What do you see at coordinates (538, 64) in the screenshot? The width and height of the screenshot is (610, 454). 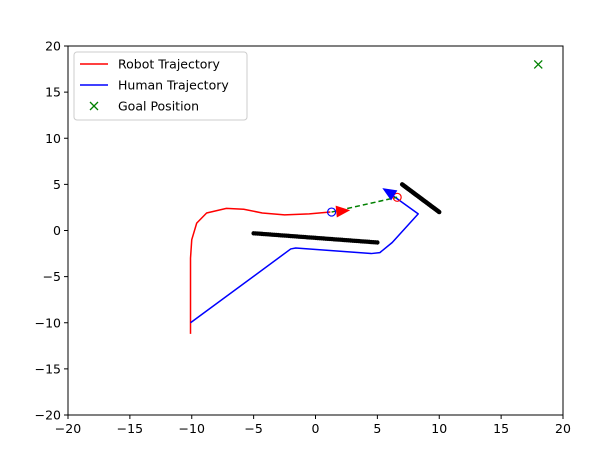 I see `goal-marker` at bounding box center [538, 64].